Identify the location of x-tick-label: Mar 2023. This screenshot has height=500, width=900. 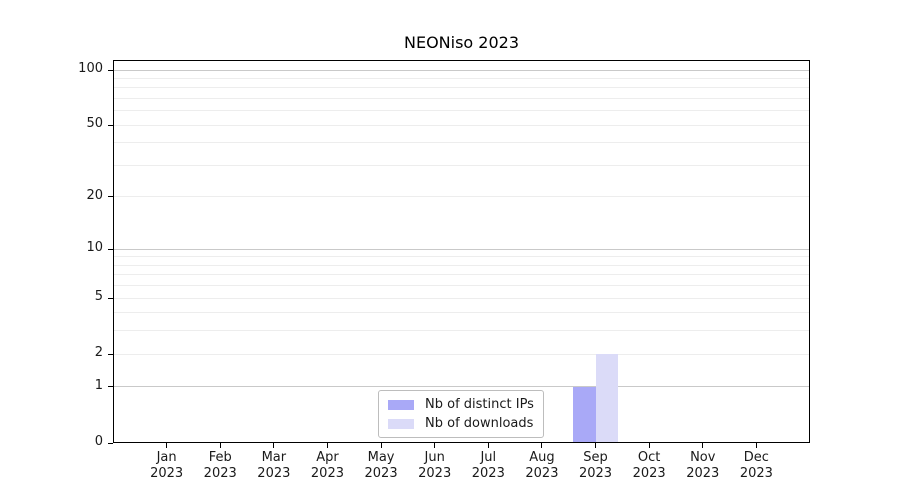
(274, 465).